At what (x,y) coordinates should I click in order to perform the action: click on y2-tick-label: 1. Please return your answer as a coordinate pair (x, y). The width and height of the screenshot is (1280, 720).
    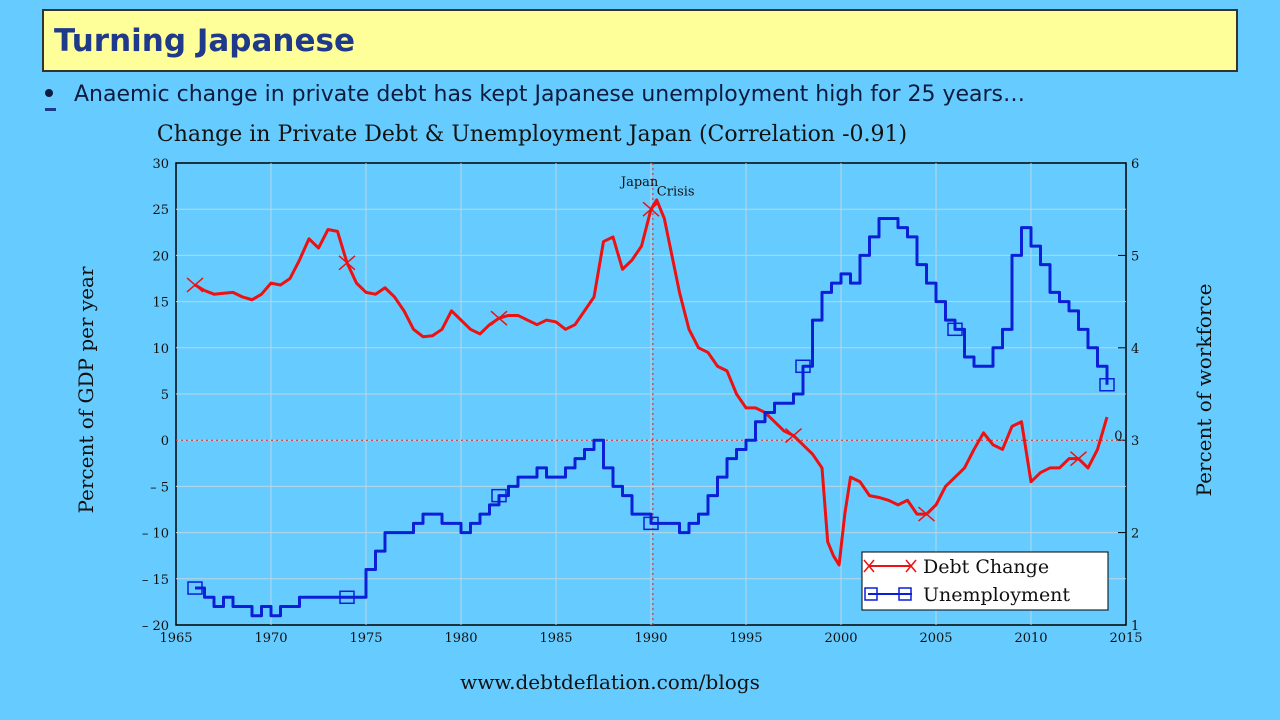
    Looking at the image, I should click on (1135, 626).